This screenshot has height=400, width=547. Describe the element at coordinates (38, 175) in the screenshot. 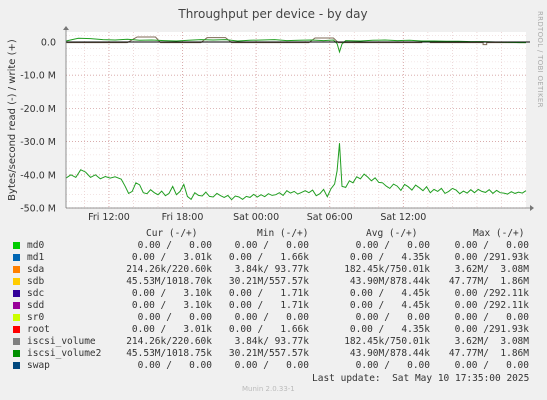

I see `y-tick-label: -40.0 M` at that location.